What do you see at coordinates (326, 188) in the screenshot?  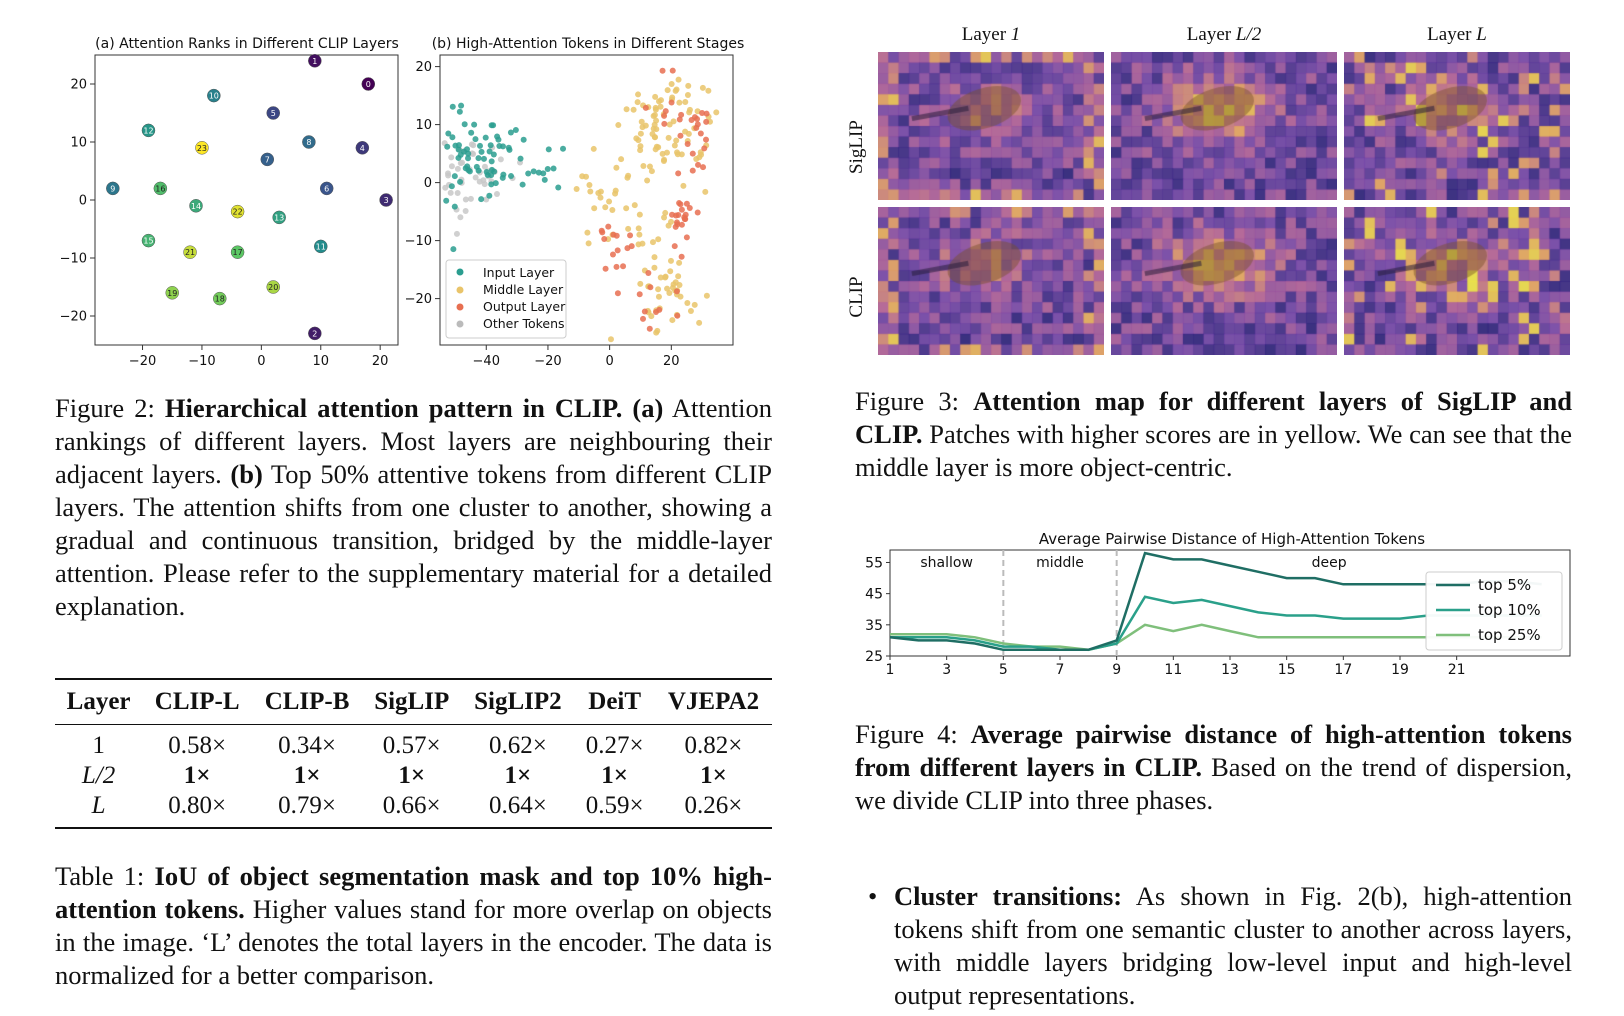 I see `rank-point-label: 6` at bounding box center [326, 188].